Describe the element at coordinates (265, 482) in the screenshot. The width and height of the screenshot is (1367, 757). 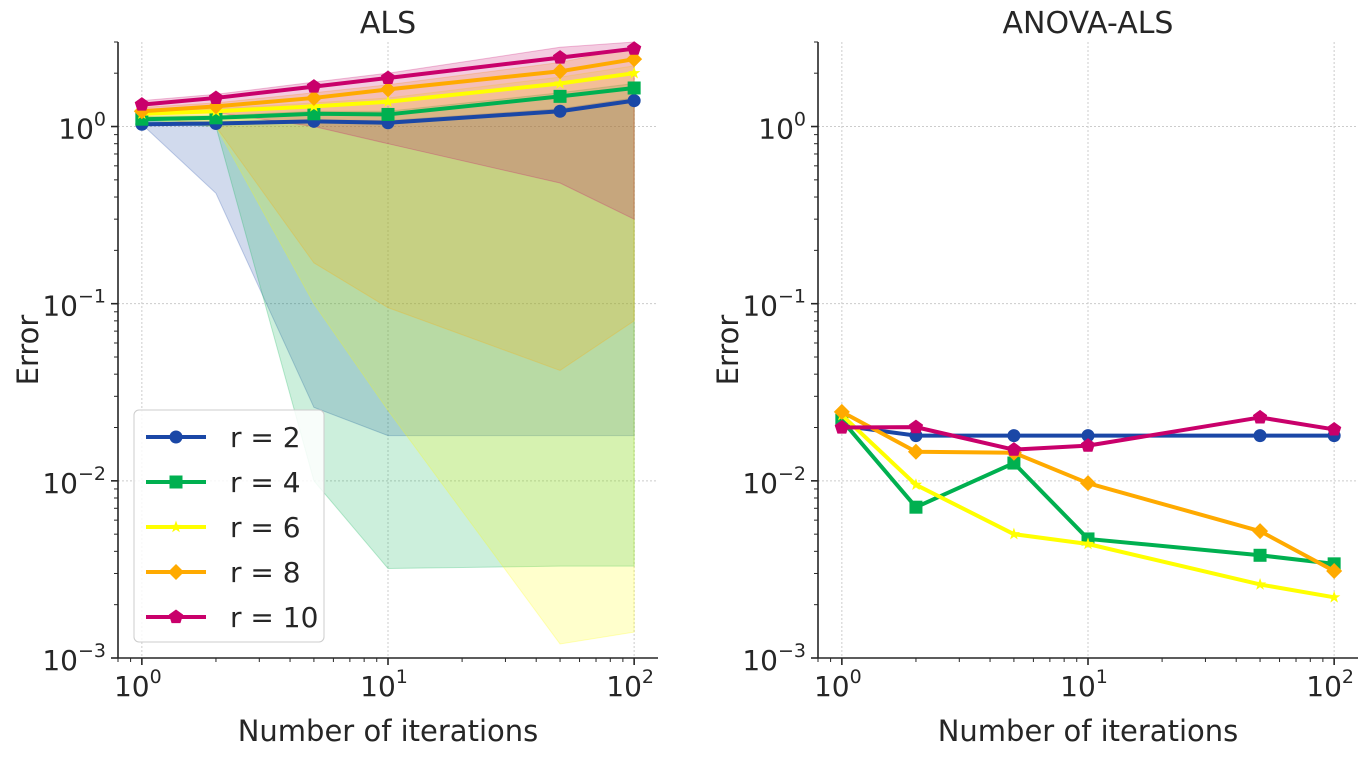
I see `legend-label: r = 4` at that location.